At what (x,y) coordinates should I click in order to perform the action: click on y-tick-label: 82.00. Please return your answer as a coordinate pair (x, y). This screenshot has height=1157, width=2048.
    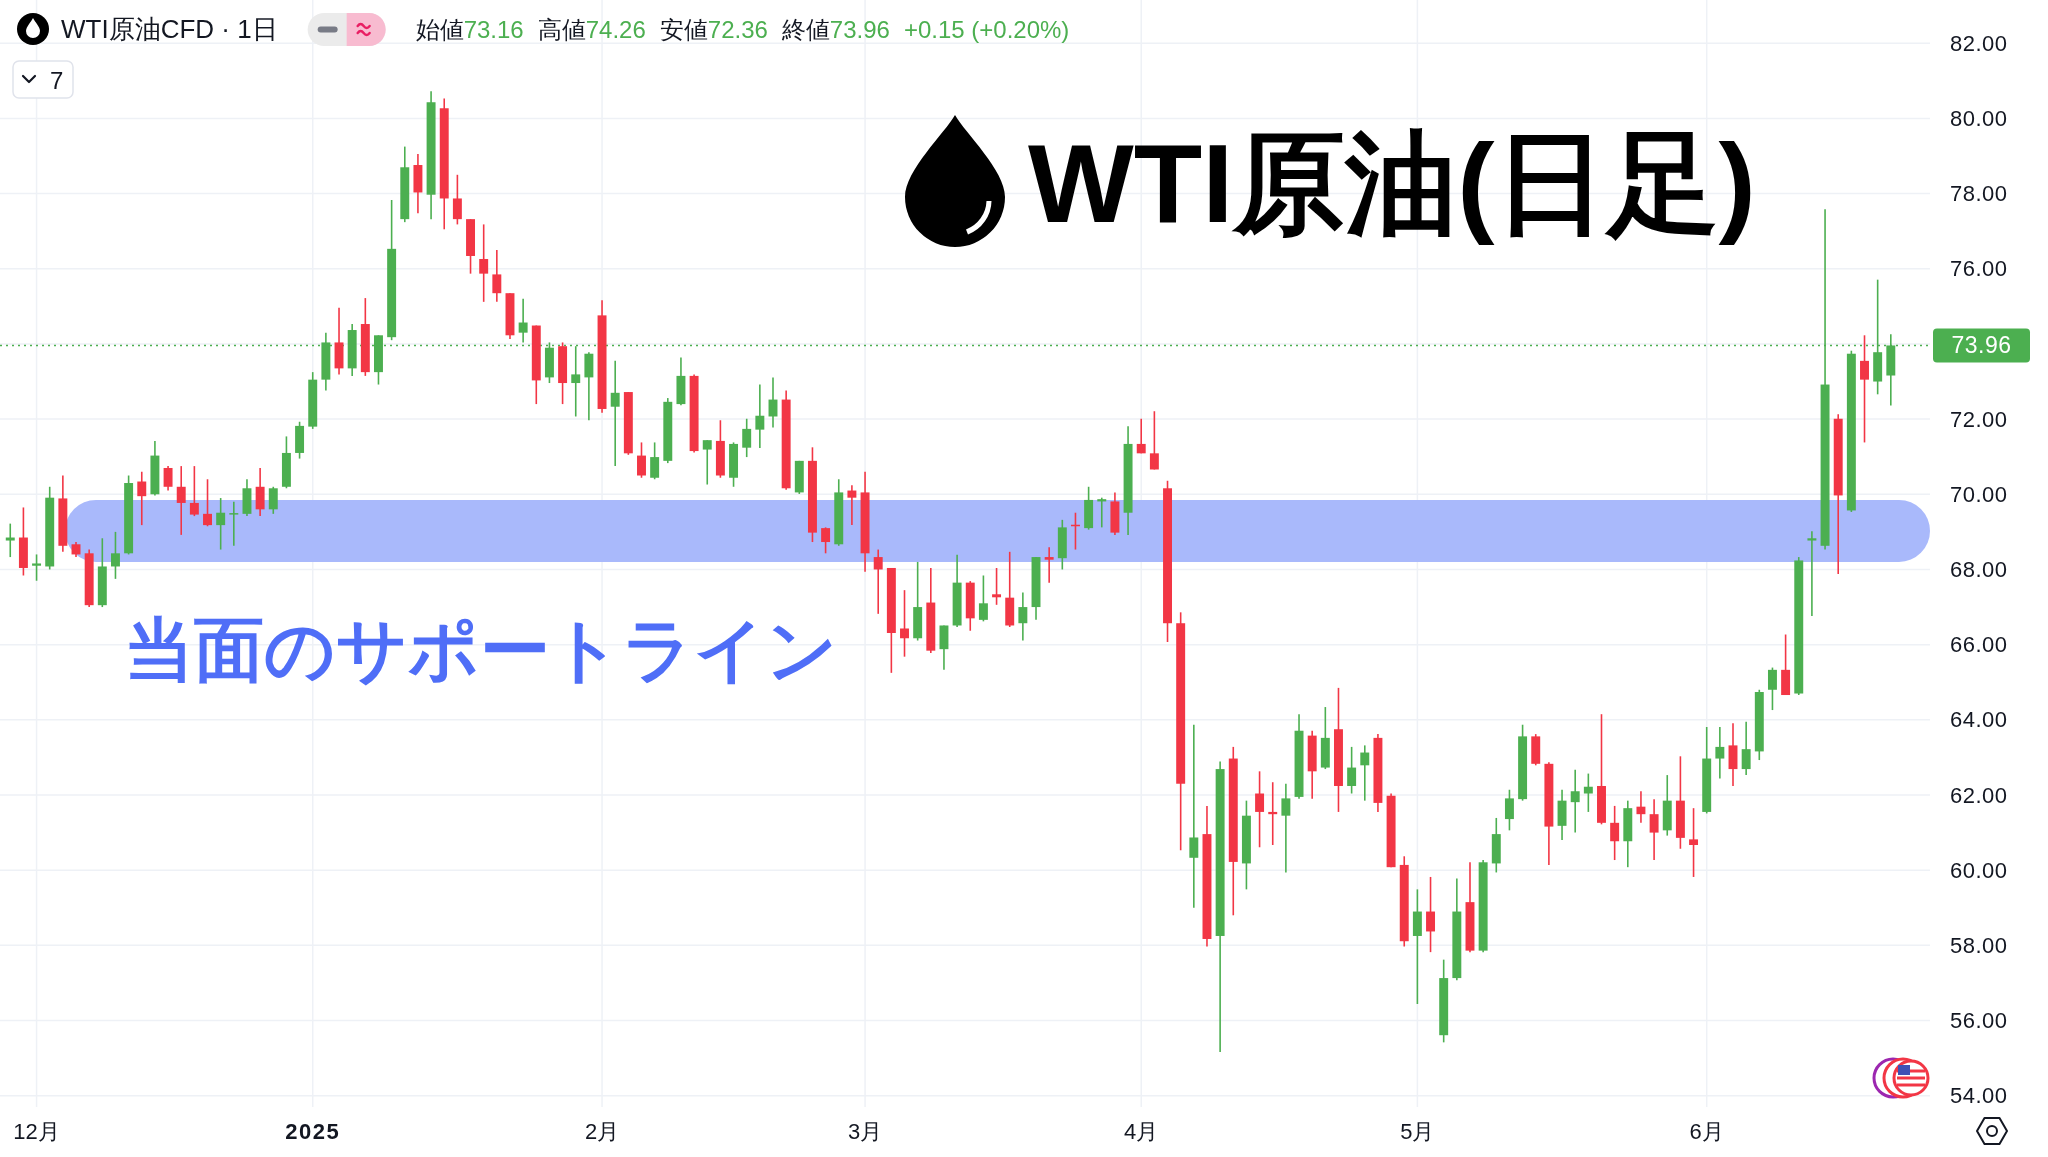
    Looking at the image, I should click on (1979, 43).